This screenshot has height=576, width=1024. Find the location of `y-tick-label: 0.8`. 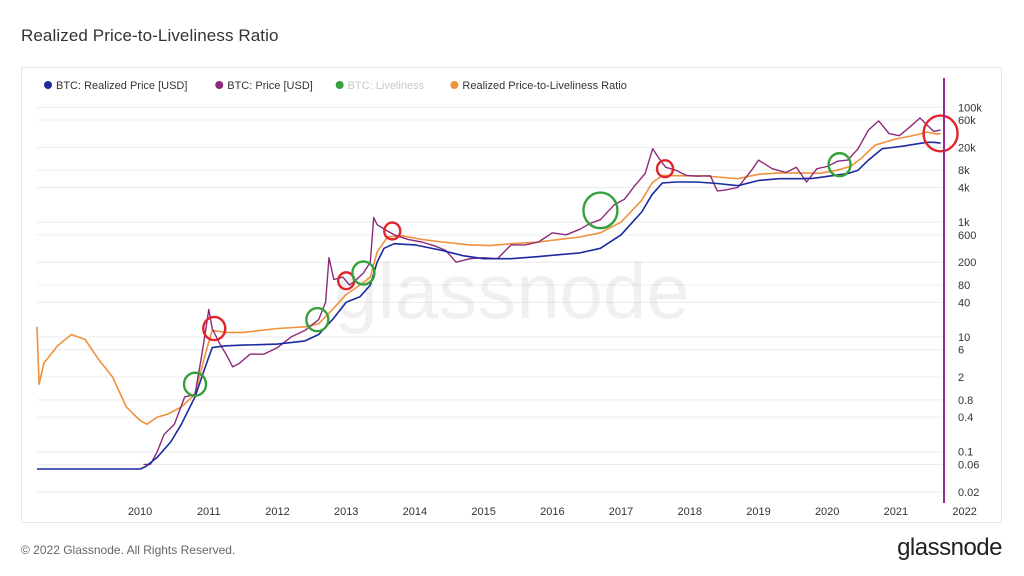

y-tick-label: 0.8 is located at coordinates (965, 401).